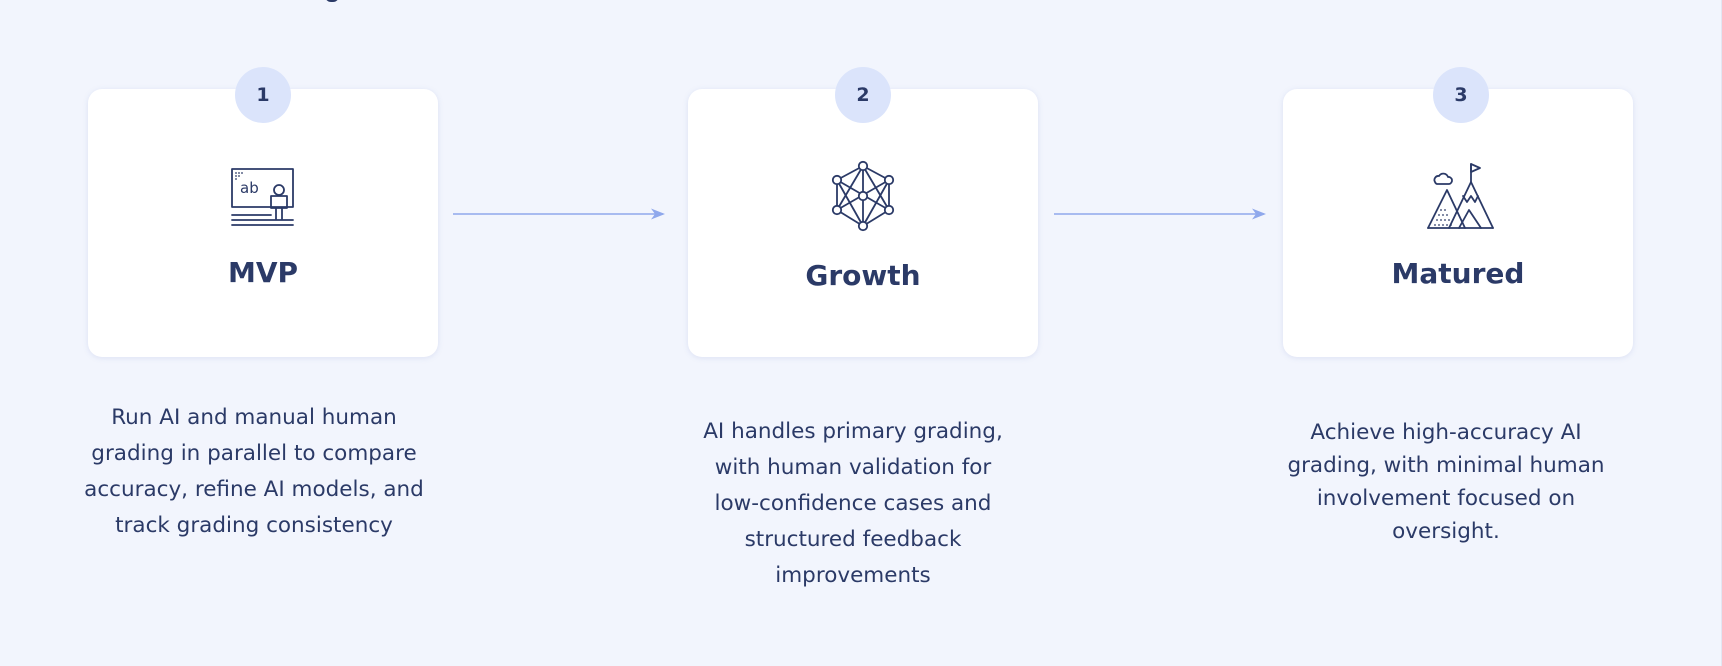  What do you see at coordinates (249, 188) in the screenshot?
I see `svg-text: ab` at bounding box center [249, 188].